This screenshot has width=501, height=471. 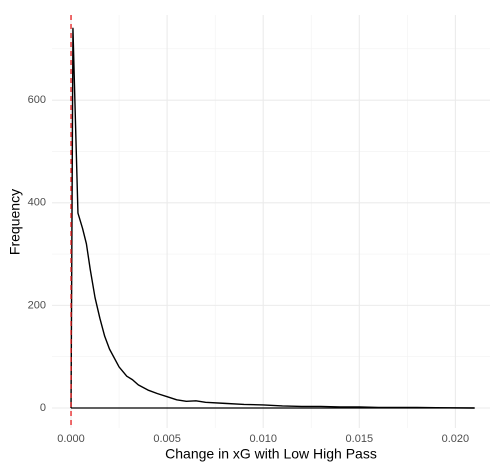 I want to click on x-tick-label: 0.010, so click(x=263, y=439).